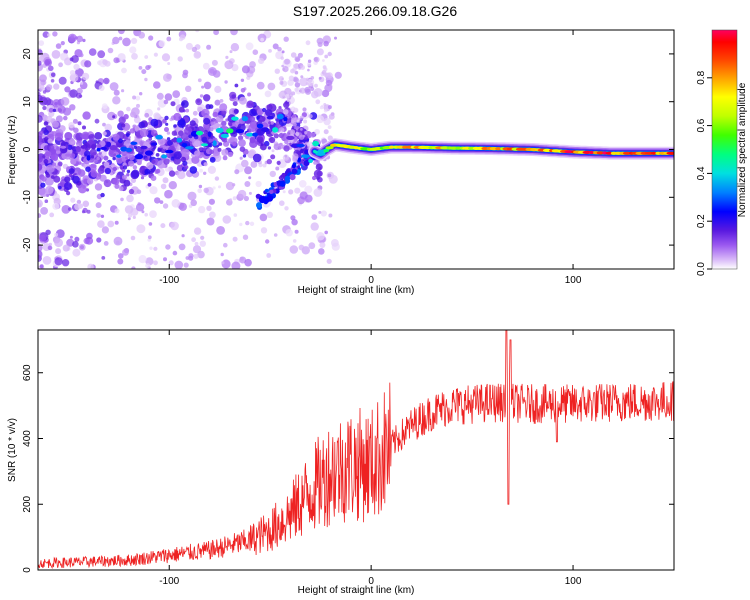  I want to click on colorbar-label: Normalized spectral amplitude, so click(742, 149).